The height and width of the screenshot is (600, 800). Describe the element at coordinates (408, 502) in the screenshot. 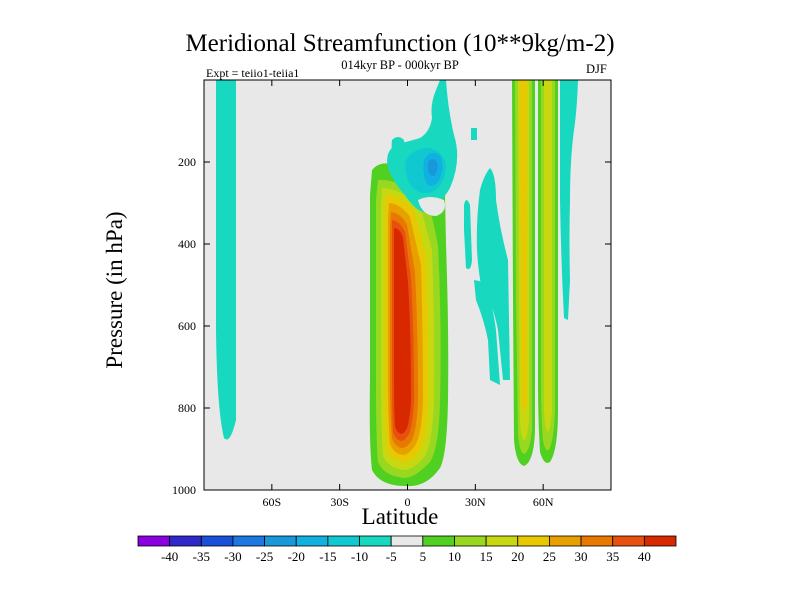

I see `x-tick-label: 0` at that location.